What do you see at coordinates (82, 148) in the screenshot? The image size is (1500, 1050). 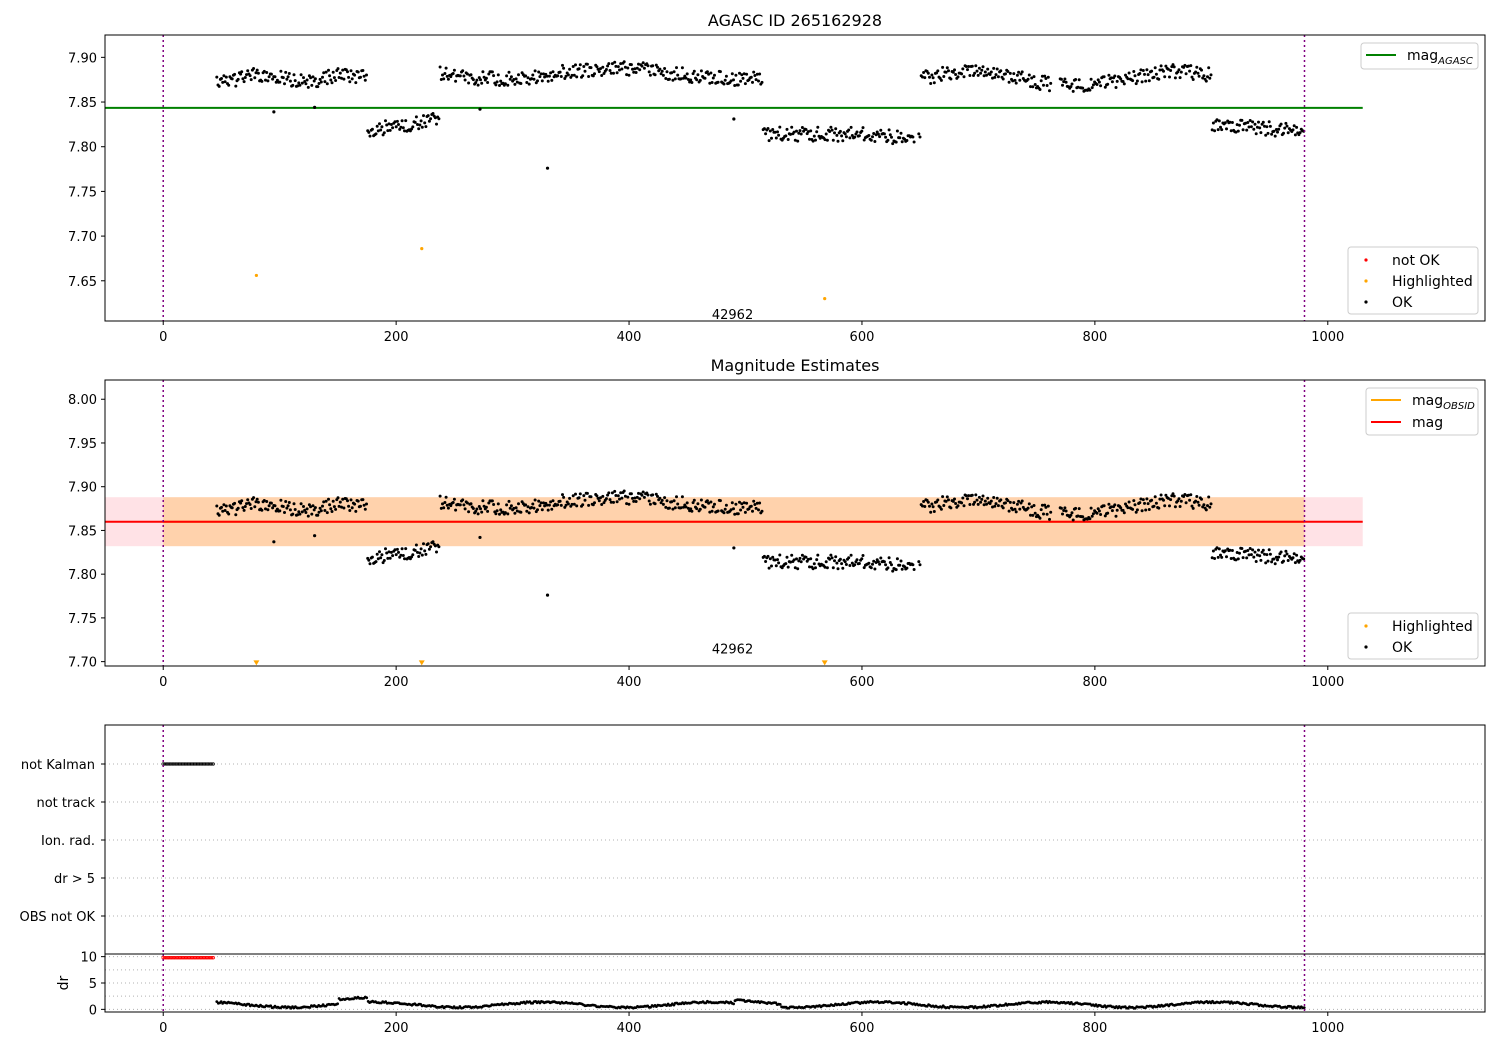 I see `y-tick-label: 7.80` at bounding box center [82, 148].